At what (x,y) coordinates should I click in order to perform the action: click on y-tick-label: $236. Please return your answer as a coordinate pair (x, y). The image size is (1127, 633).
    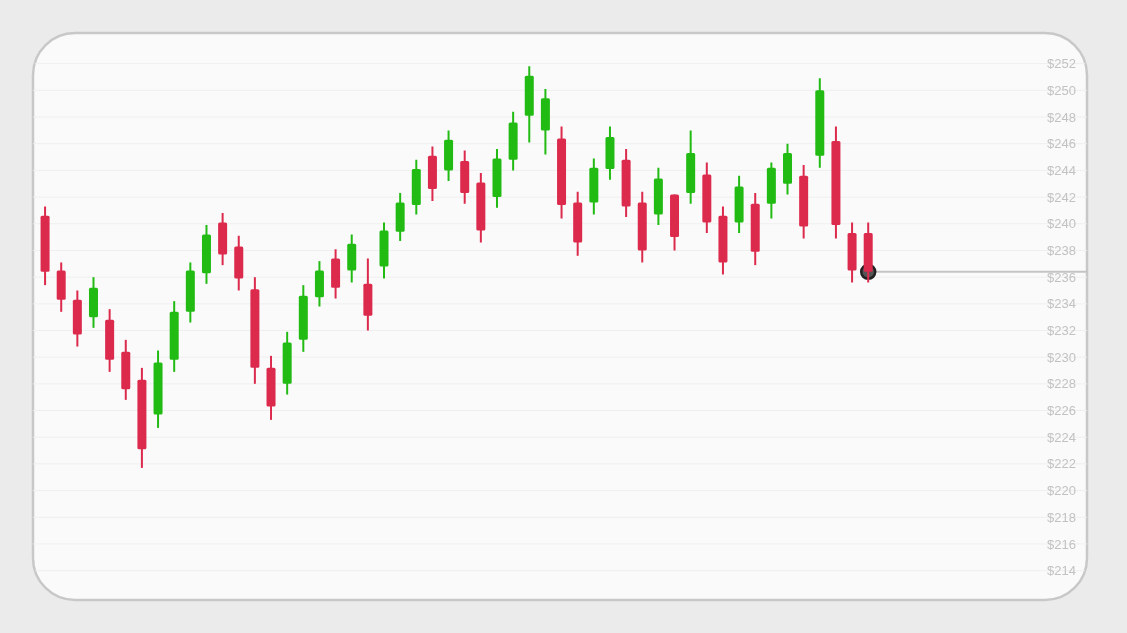
    Looking at the image, I should click on (1061, 277).